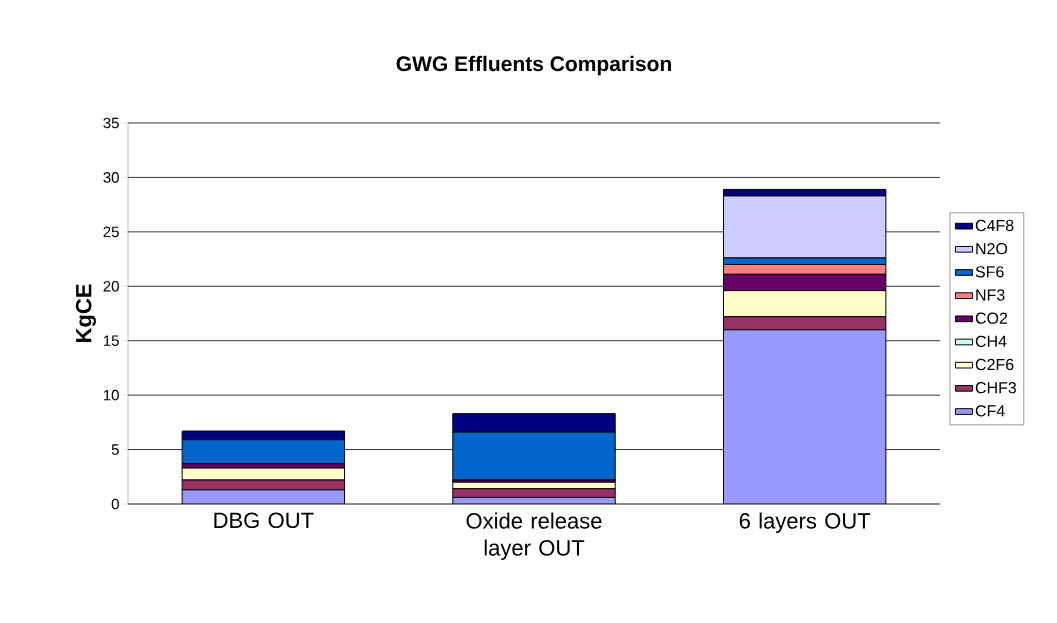 Image resolution: width=1057 pixels, height=623 pixels. Describe the element at coordinates (111, 177) in the screenshot. I see `y-tick-label: 30` at that location.